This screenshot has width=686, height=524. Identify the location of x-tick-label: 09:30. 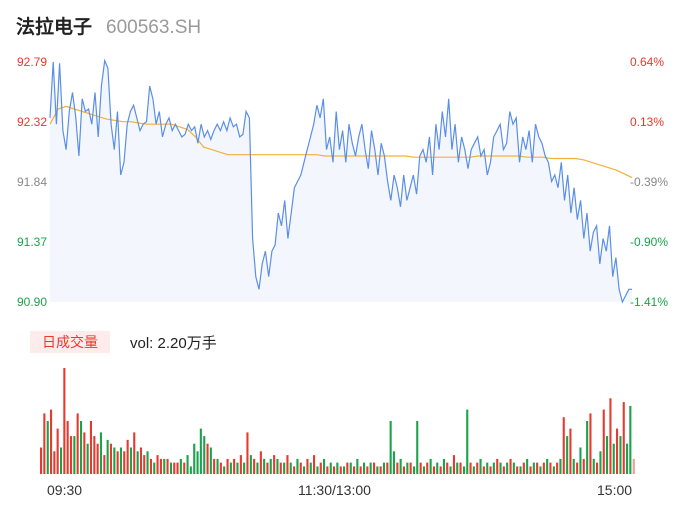
(65, 490).